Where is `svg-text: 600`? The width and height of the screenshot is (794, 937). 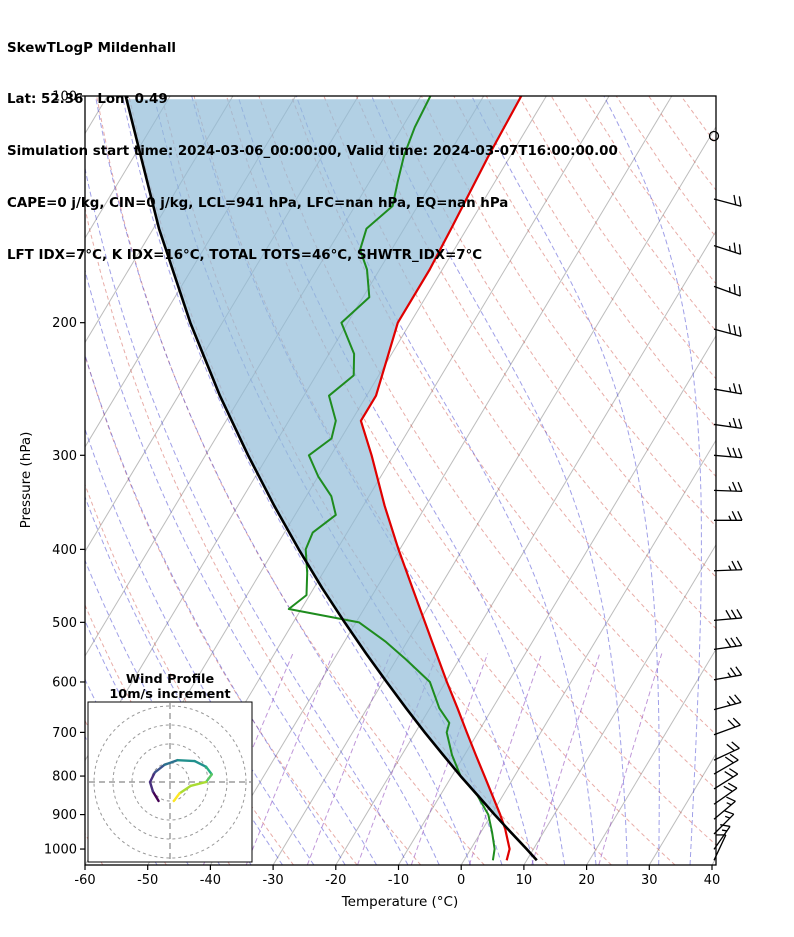
svg-text: 600 is located at coordinates (64, 682).